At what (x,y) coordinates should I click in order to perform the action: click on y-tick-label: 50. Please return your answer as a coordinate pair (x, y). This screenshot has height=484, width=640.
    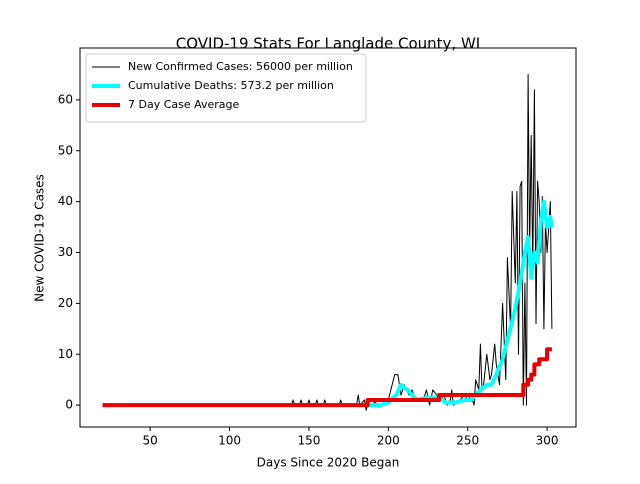
    Looking at the image, I should click on (65, 150).